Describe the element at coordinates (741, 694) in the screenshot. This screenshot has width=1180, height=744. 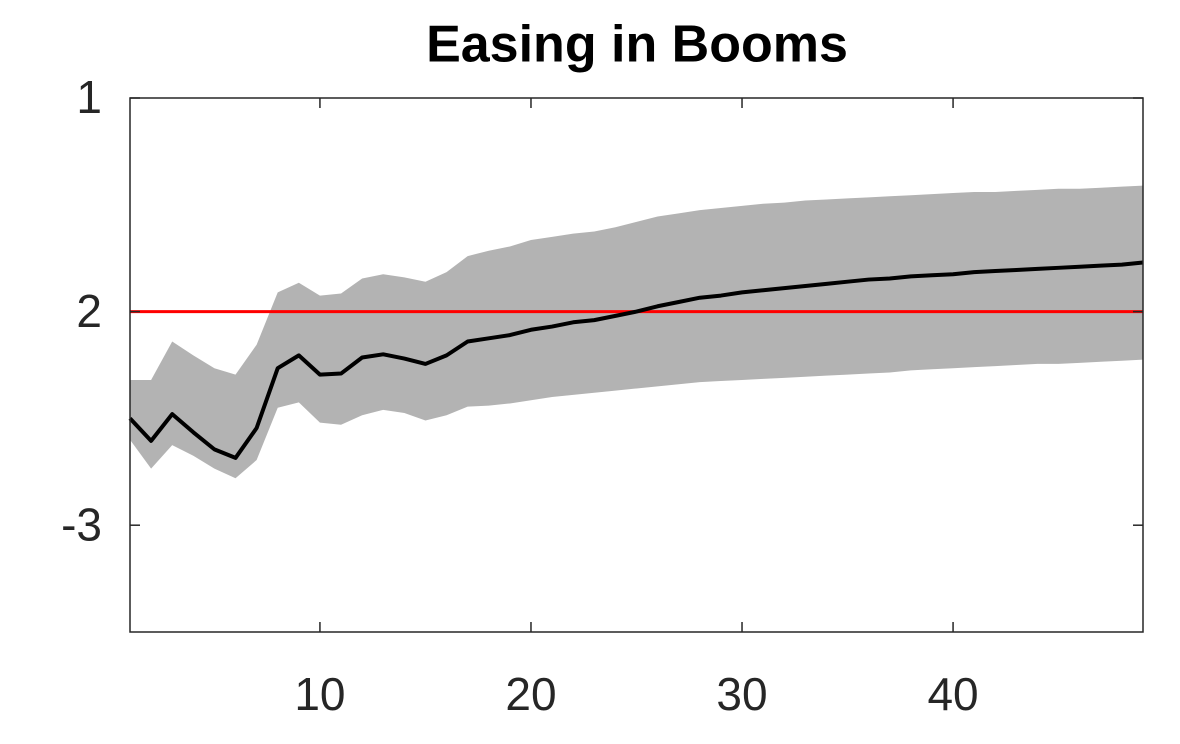
I see `x-tick-label: 30` at that location.